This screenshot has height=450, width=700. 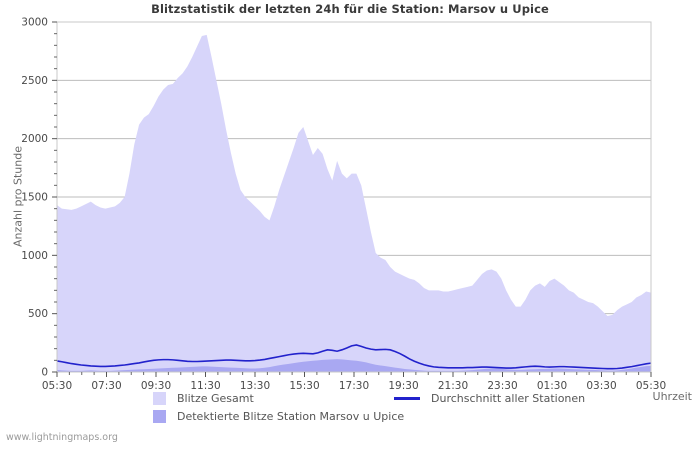 I want to click on x-axis-title: Uhrzeit, so click(x=672, y=396).